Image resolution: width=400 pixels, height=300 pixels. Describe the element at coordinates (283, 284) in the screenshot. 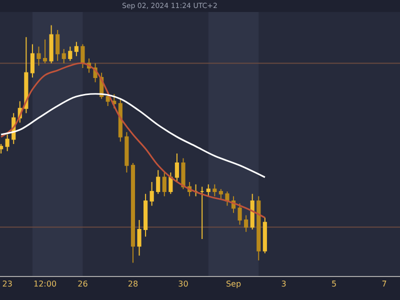

I see `x-tick-label: 3` at that location.